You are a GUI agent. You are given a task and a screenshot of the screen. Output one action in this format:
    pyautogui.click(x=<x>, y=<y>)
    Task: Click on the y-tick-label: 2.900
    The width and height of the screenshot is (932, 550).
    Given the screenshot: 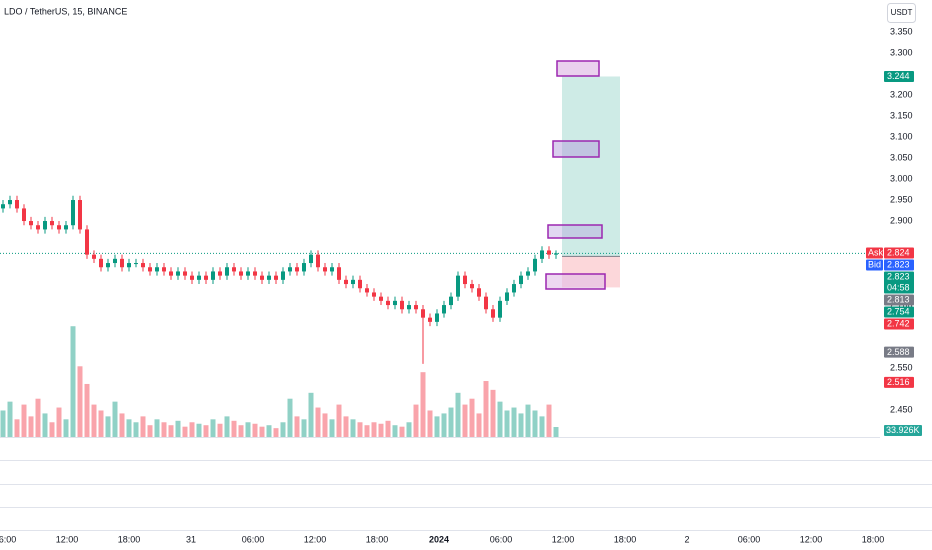 What is the action you would take?
    pyautogui.click(x=901, y=220)
    